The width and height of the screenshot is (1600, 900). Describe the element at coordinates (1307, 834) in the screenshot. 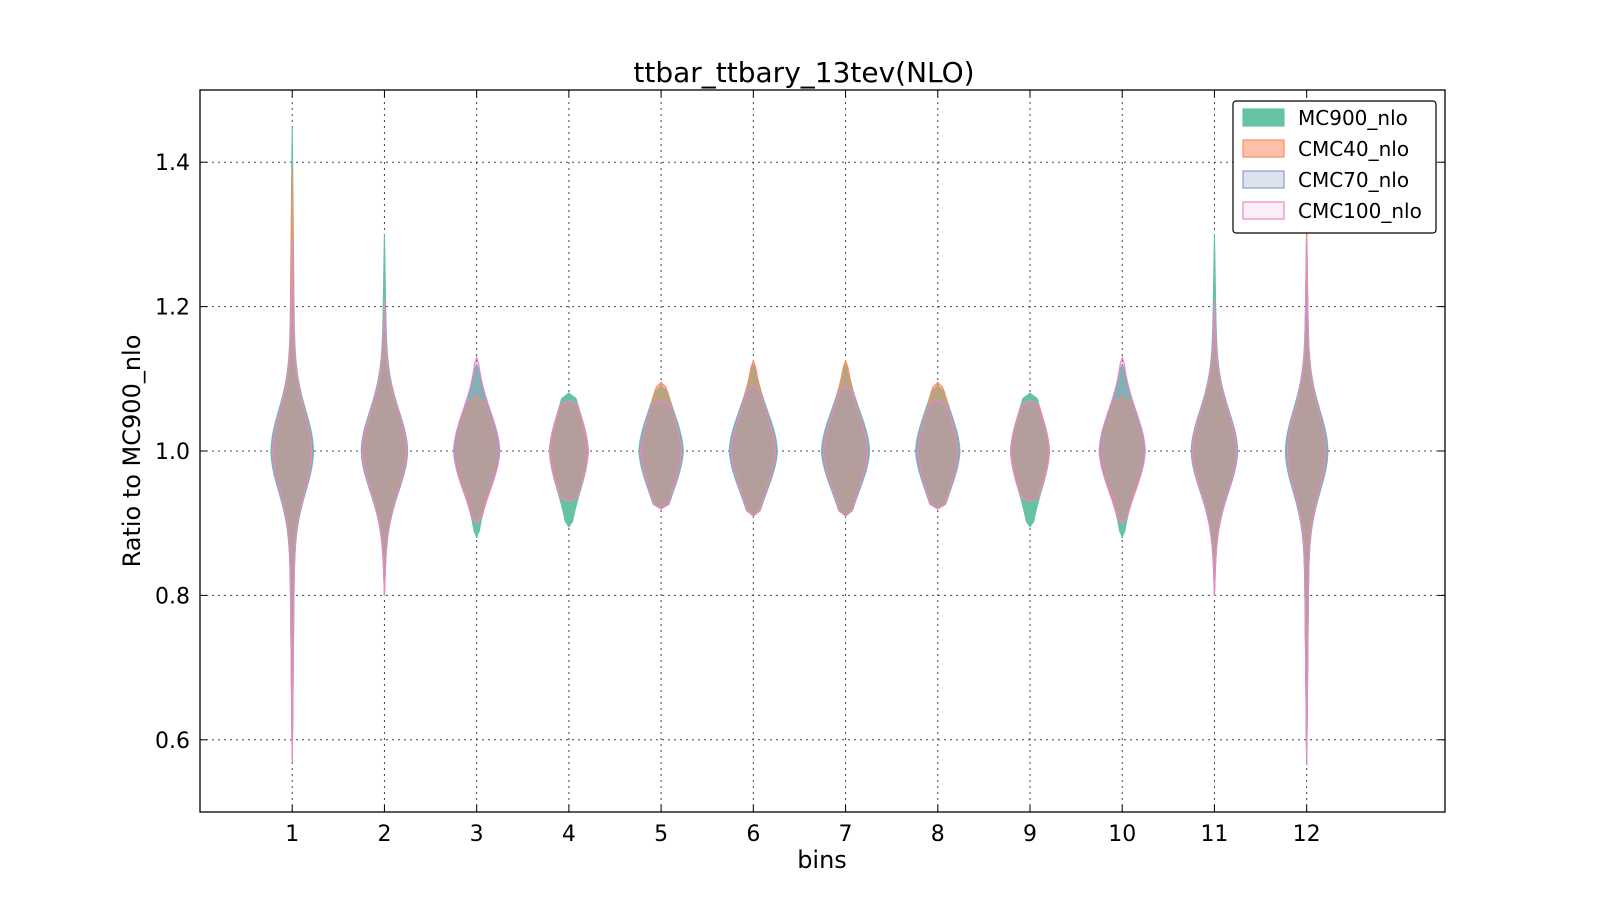

I see `x-tick-label: 12` at that location.